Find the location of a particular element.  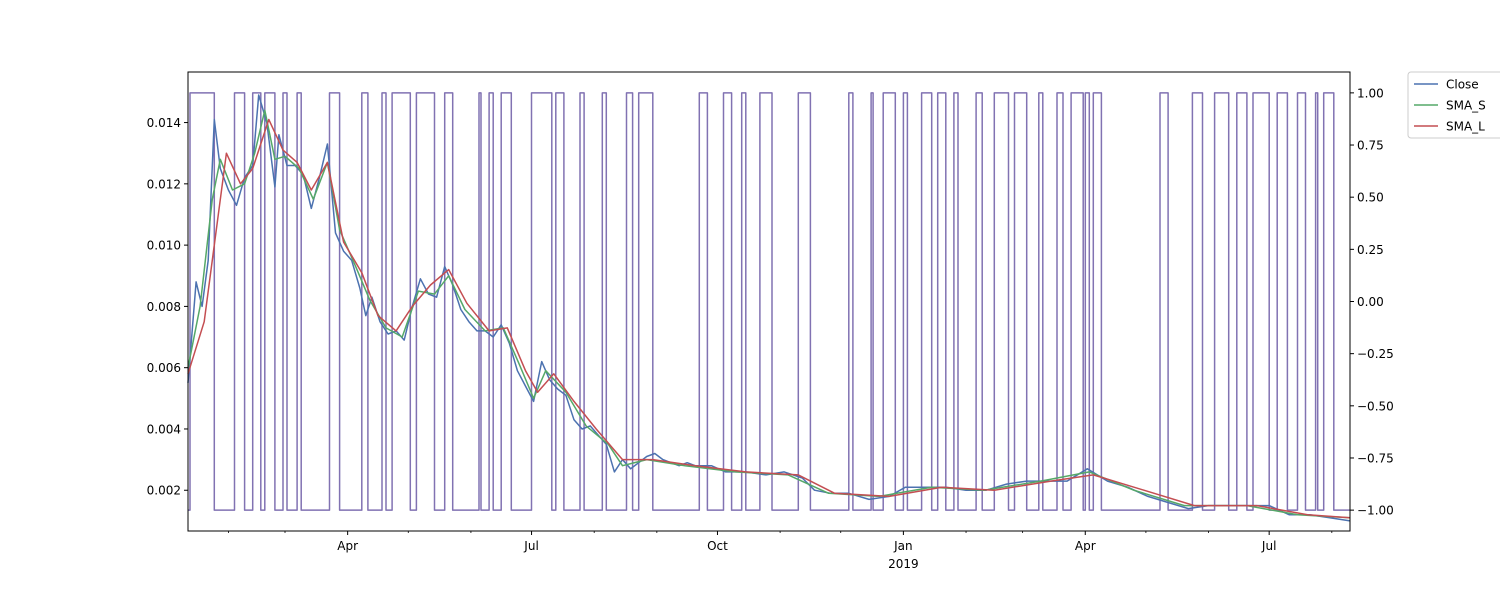

y-left-tick-label: 0.010 is located at coordinates (164, 246).